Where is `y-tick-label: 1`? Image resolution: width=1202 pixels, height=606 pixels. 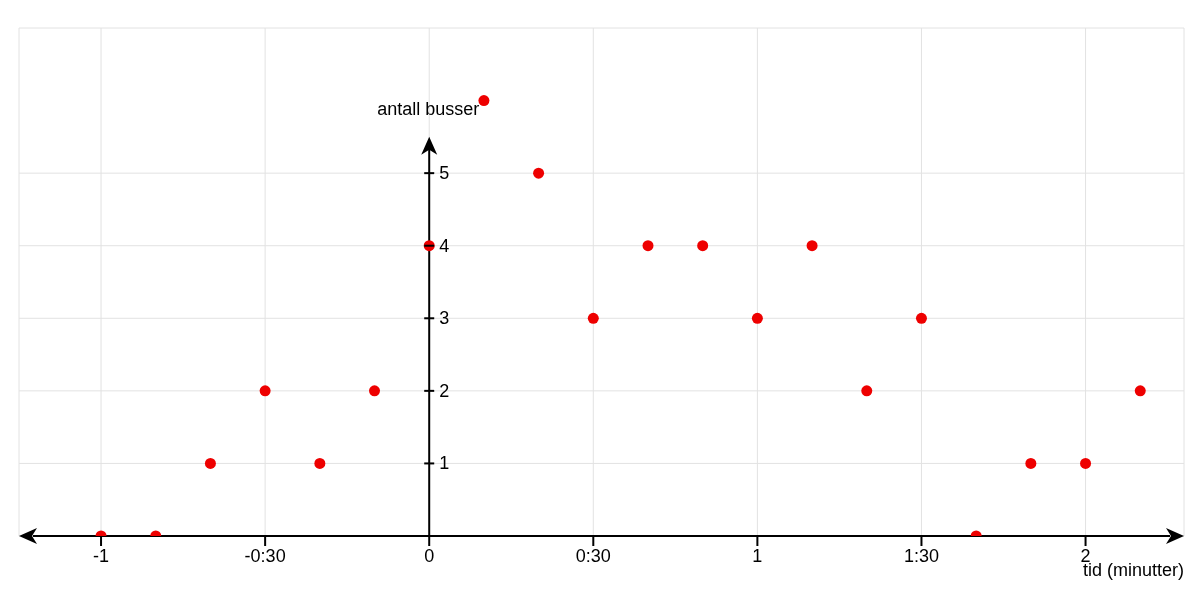
y-tick-label: 1 is located at coordinates (444, 463).